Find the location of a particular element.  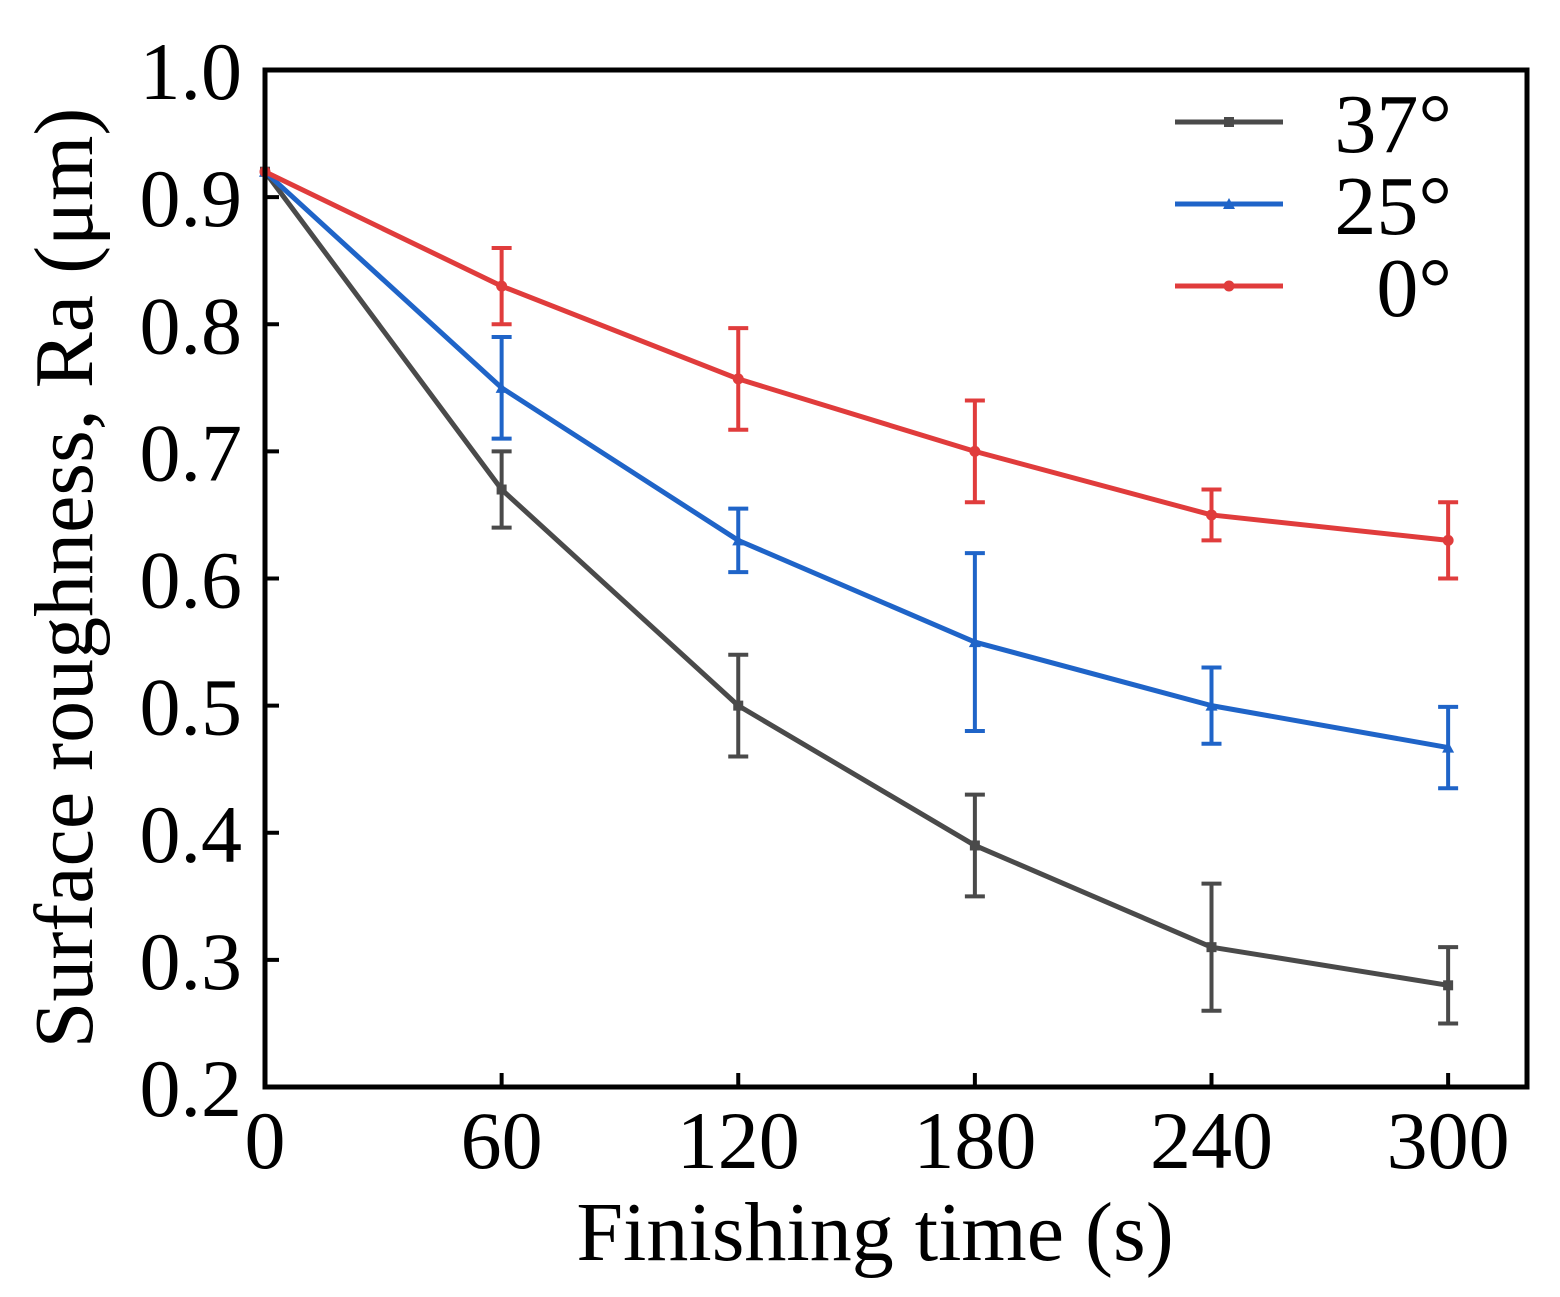

y-tick-label: 0.6 is located at coordinates (191, 580).